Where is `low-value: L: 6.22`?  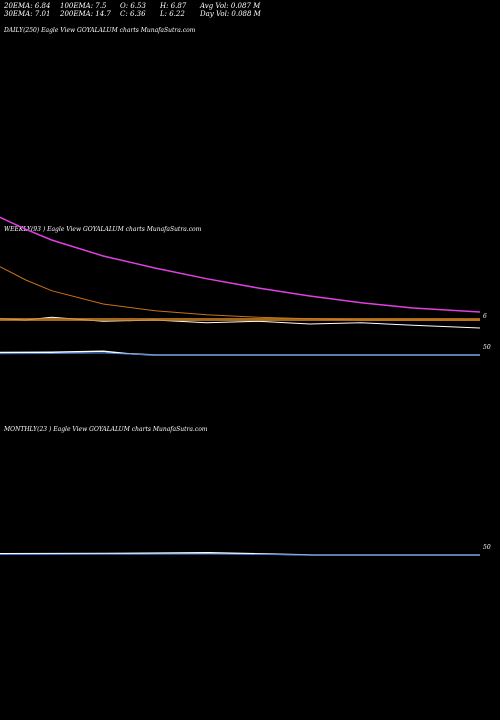 low-value: L: 6.22 is located at coordinates (172, 14).